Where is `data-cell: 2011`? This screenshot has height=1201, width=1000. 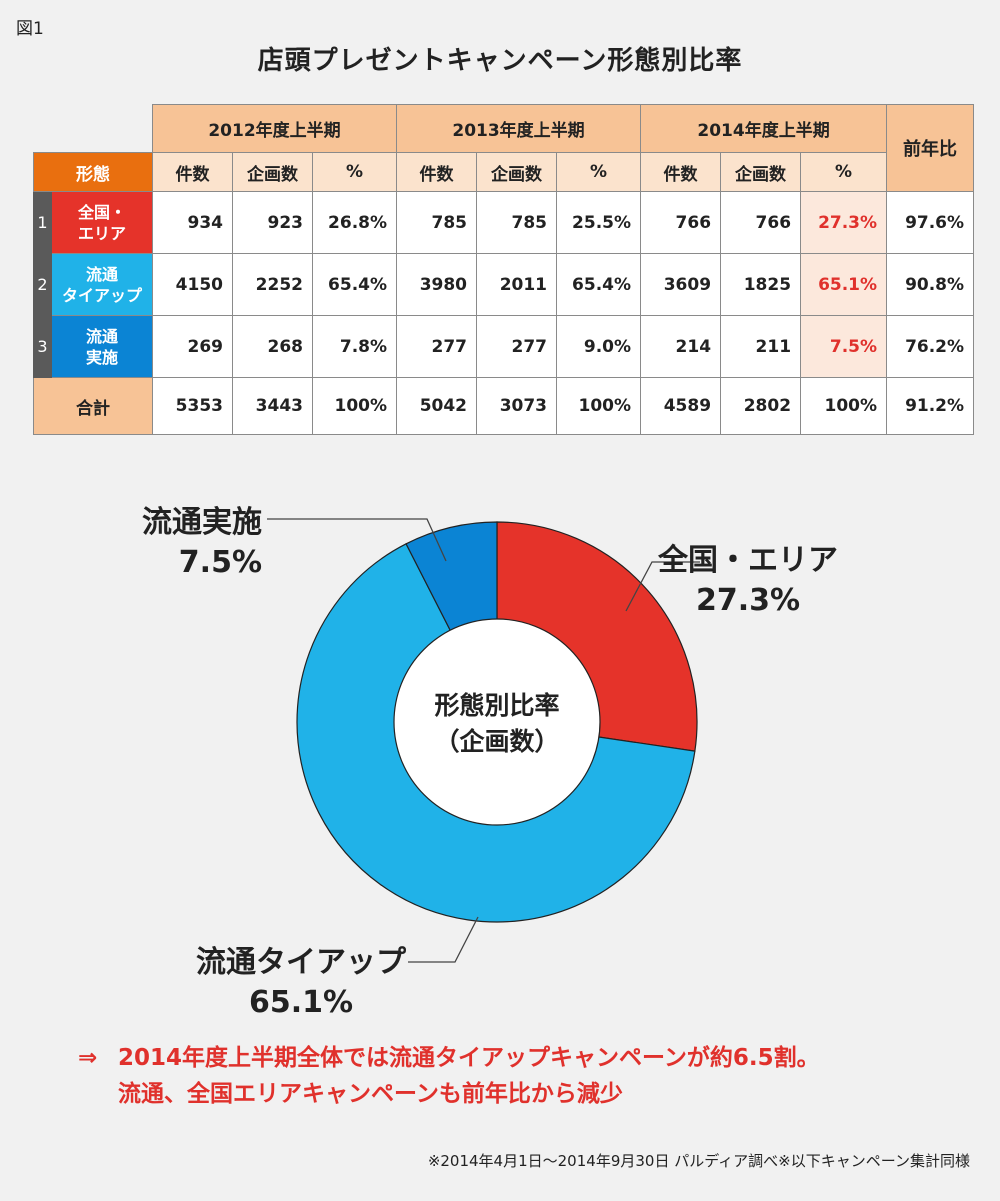 data-cell: 2011 is located at coordinates (517, 284).